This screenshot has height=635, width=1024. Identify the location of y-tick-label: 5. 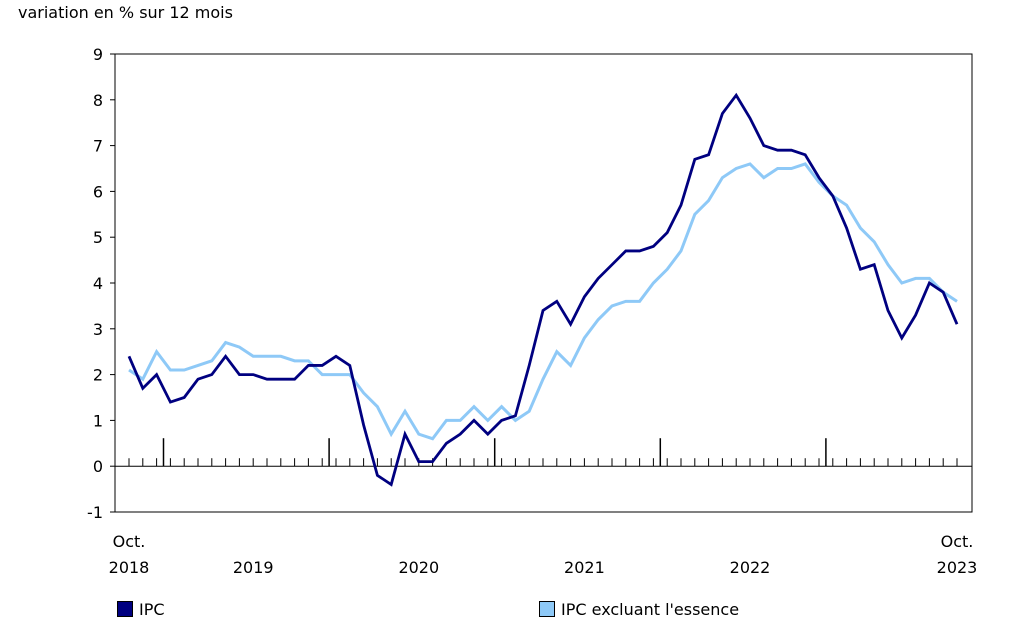
(98, 237).